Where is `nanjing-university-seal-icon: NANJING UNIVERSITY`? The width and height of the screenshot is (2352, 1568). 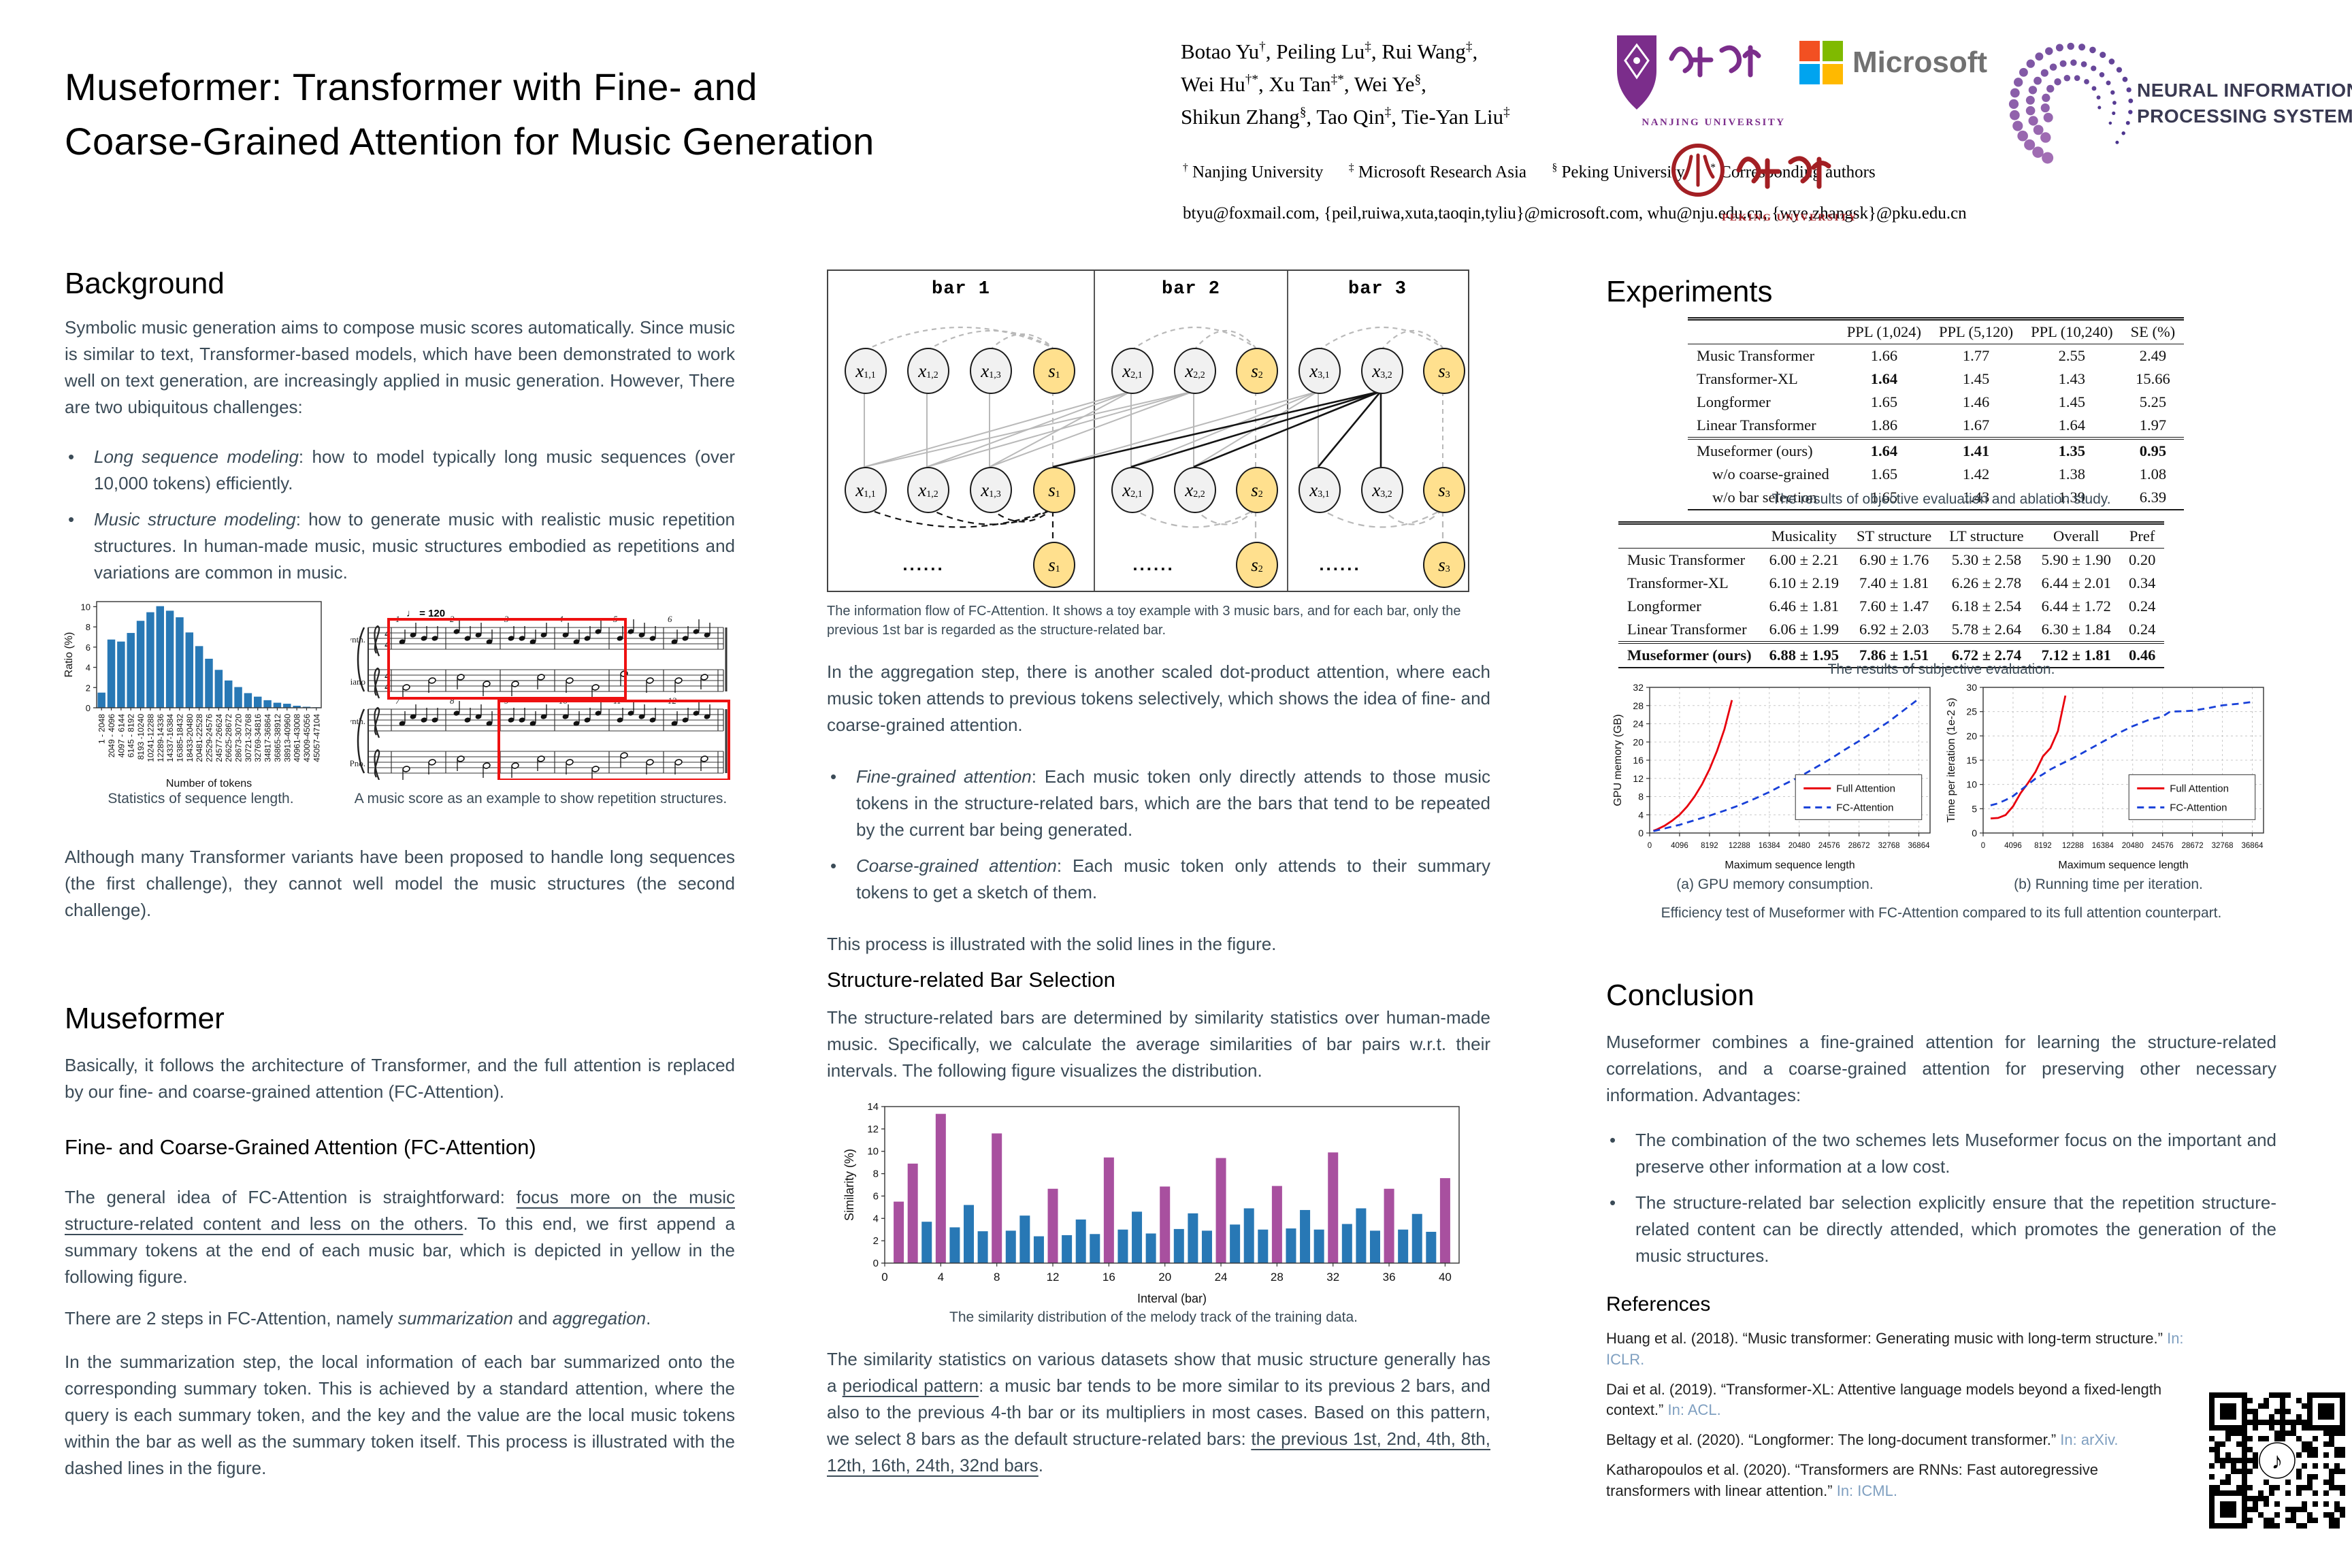 nanjing-university-seal-icon: NANJING UNIVERSITY is located at coordinates (1701, 82).